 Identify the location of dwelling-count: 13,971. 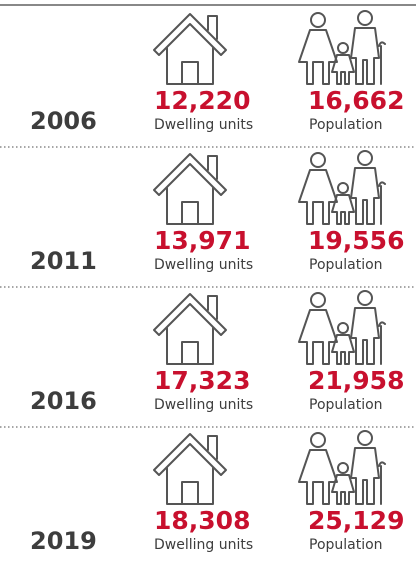
(202, 240).